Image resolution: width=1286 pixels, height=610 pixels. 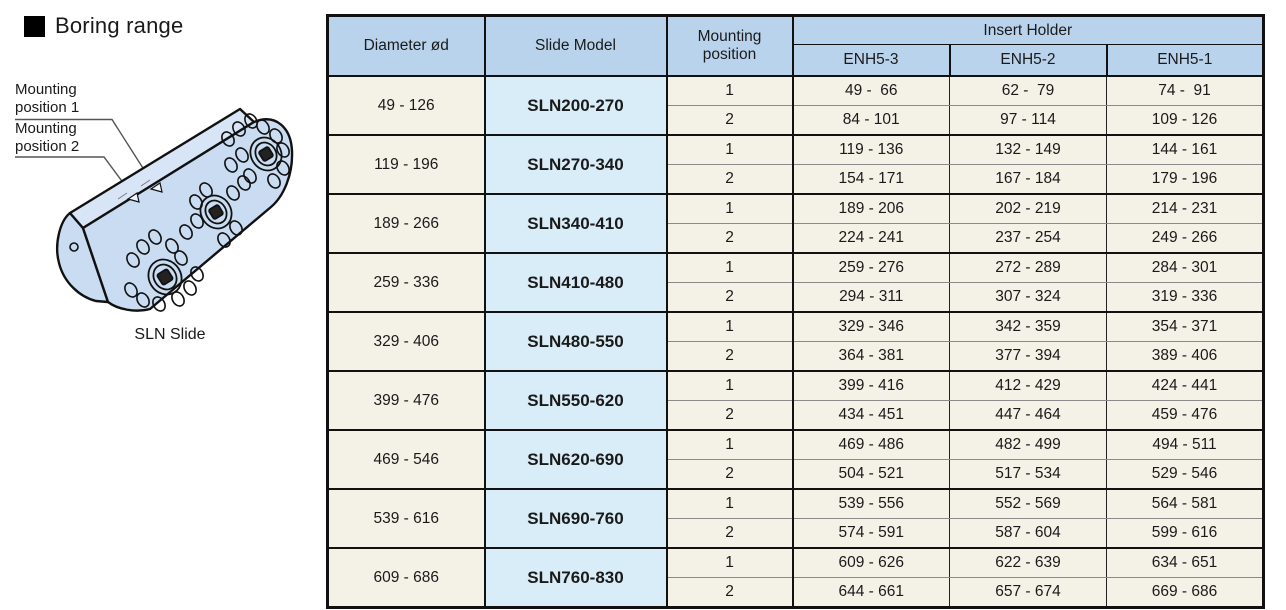 What do you see at coordinates (1028, 415) in the screenshot?
I see `range-cell: 447 - 464` at bounding box center [1028, 415].